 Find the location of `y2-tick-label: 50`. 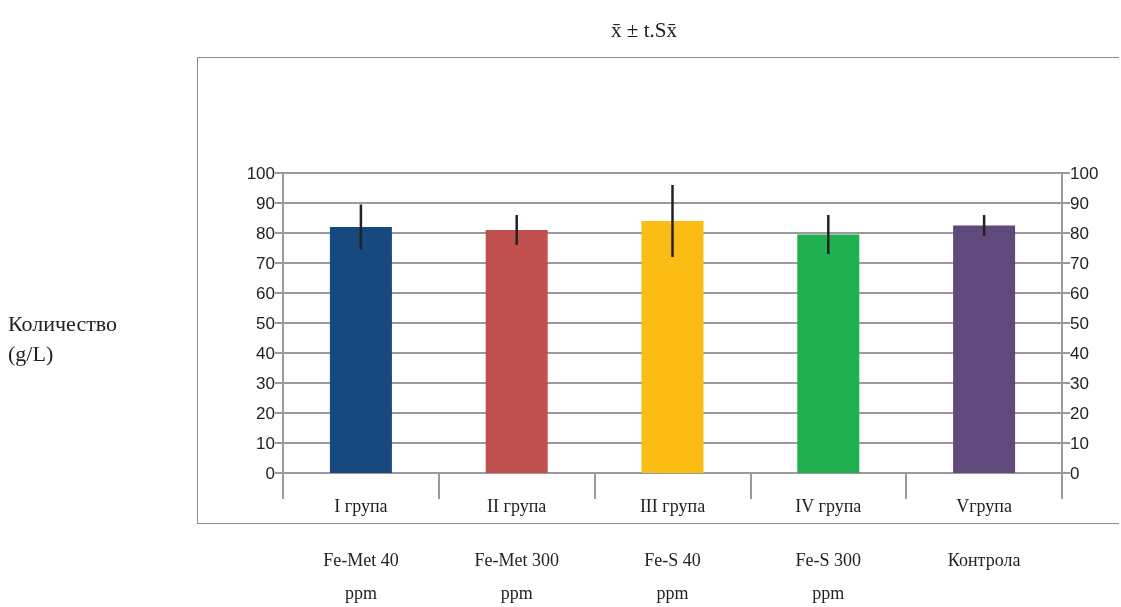

y2-tick-label: 50 is located at coordinates (1079, 323).